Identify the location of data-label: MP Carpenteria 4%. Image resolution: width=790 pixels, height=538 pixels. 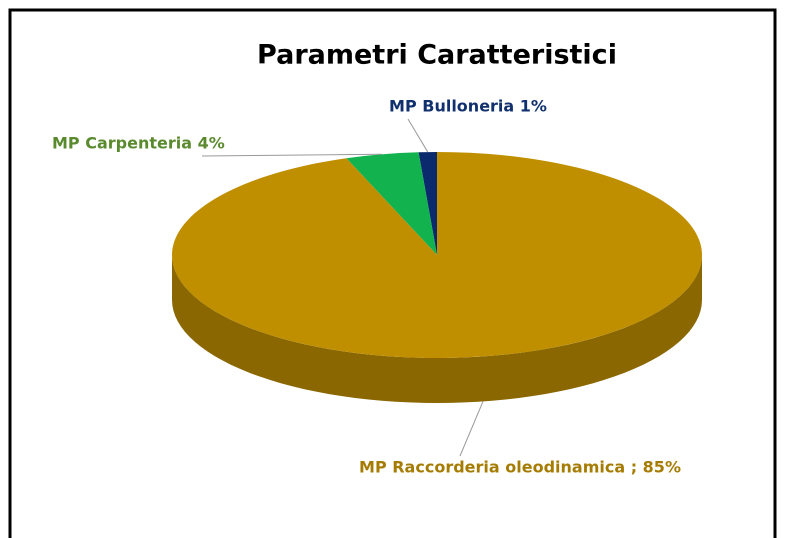
(138, 143).